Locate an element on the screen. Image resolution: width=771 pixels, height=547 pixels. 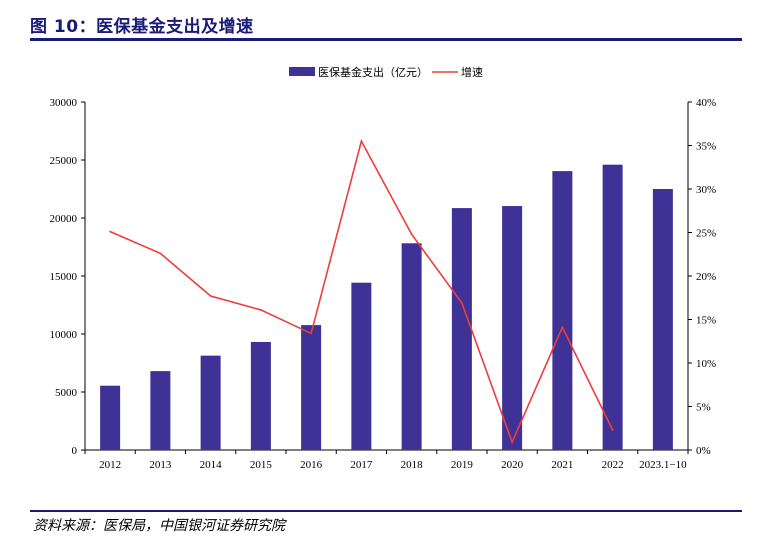
legend-label-bar: 医保基金支出（亿元） is located at coordinates (373, 72).